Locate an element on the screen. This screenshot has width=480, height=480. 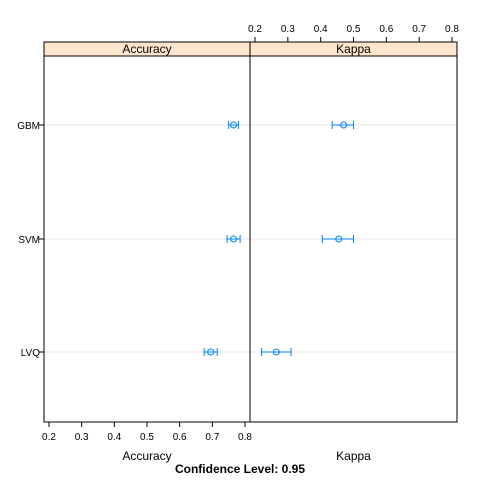
point-accuracy-svm is located at coordinates (234, 239).